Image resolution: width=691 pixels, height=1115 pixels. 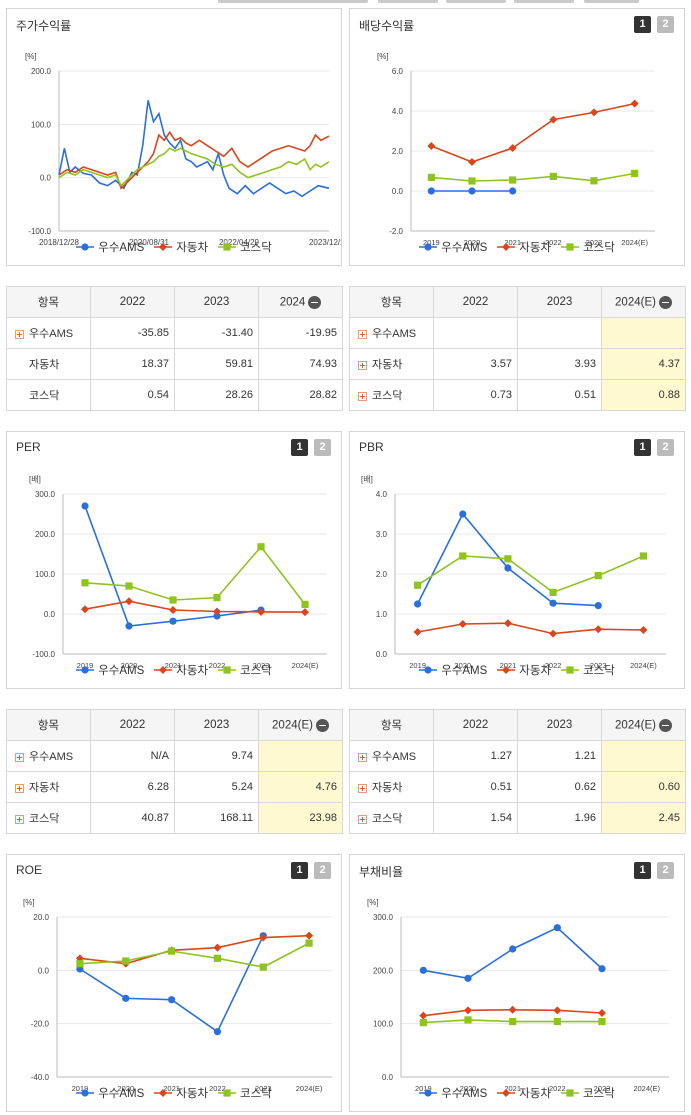 What do you see at coordinates (121, 248) in the screenshot?
I see `legend-label: 우수AMS` at bounding box center [121, 248].